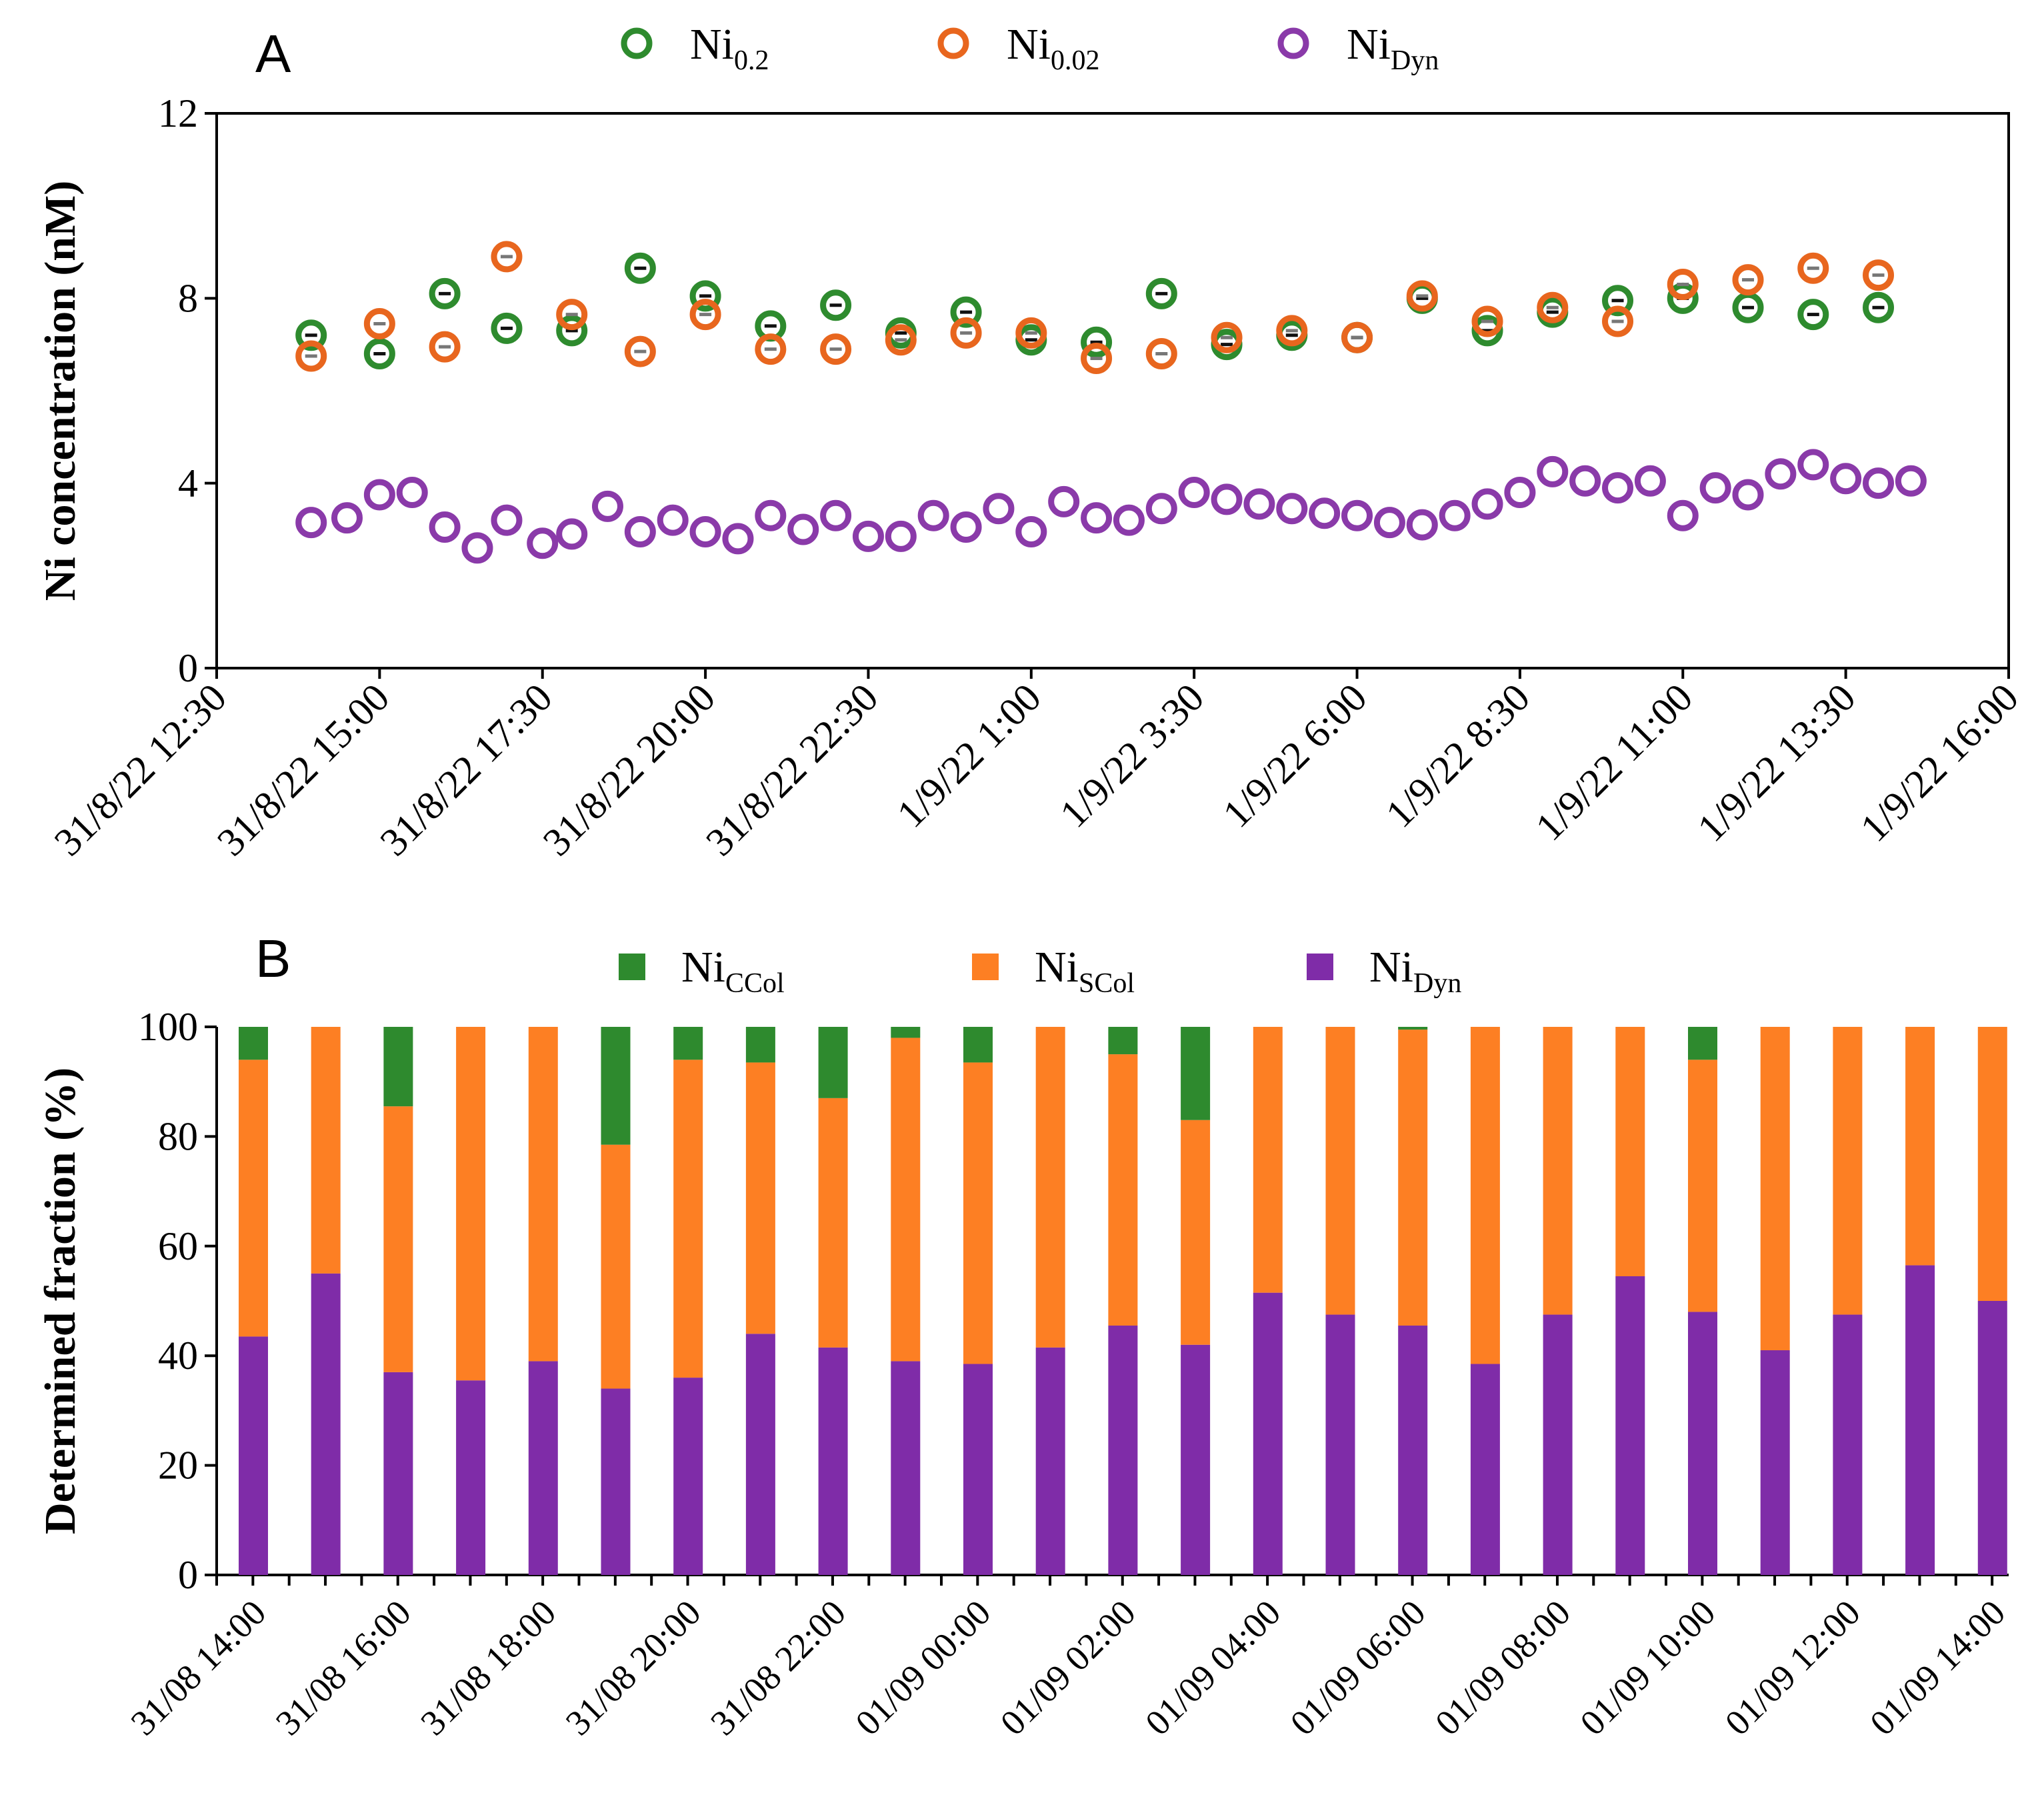  What do you see at coordinates (1107, 983) in the screenshot?
I see `legend-b-entry-sub: SCol` at bounding box center [1107, 983].